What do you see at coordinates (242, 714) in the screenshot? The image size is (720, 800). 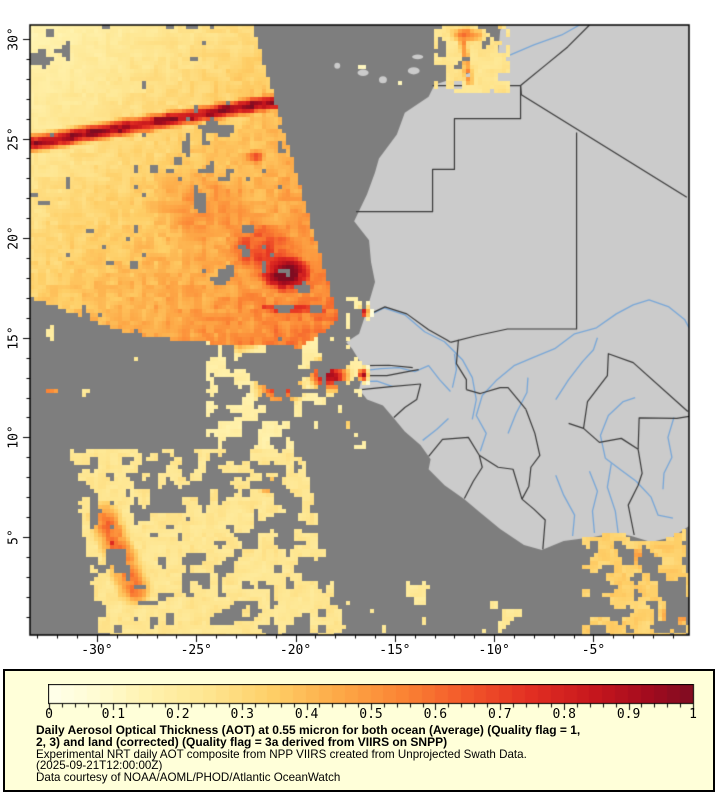 I see `colorbar-tick-label: 0.3` at bounding box center [242, 714].